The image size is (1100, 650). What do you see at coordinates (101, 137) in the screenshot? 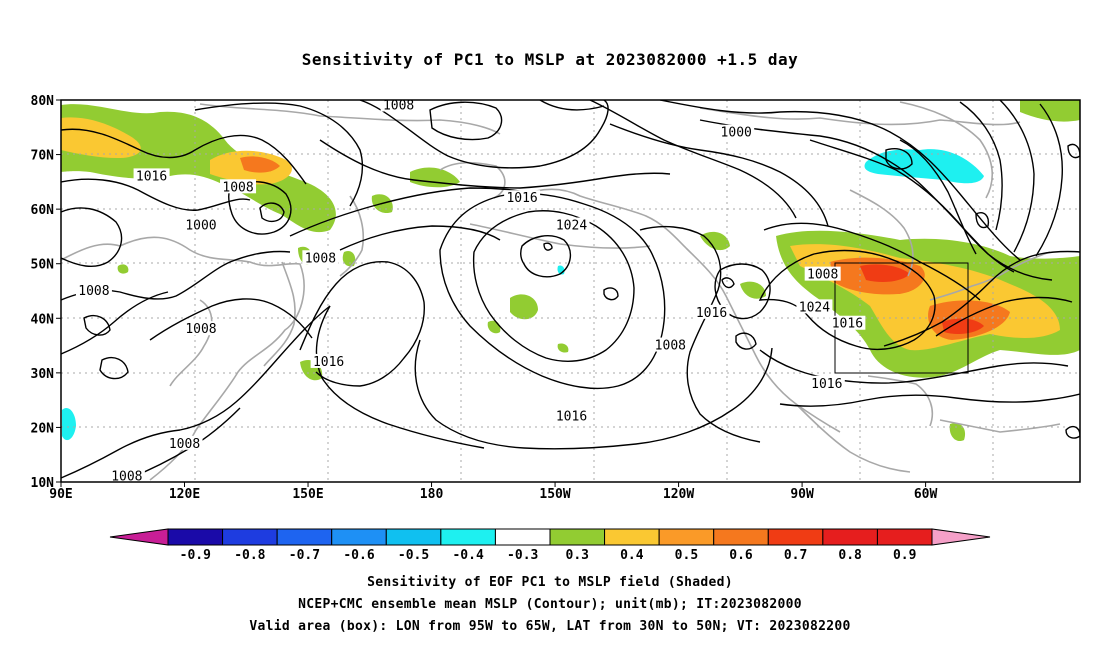
I see `shade-yellow-north-asia` at bounding box center [101, 137].